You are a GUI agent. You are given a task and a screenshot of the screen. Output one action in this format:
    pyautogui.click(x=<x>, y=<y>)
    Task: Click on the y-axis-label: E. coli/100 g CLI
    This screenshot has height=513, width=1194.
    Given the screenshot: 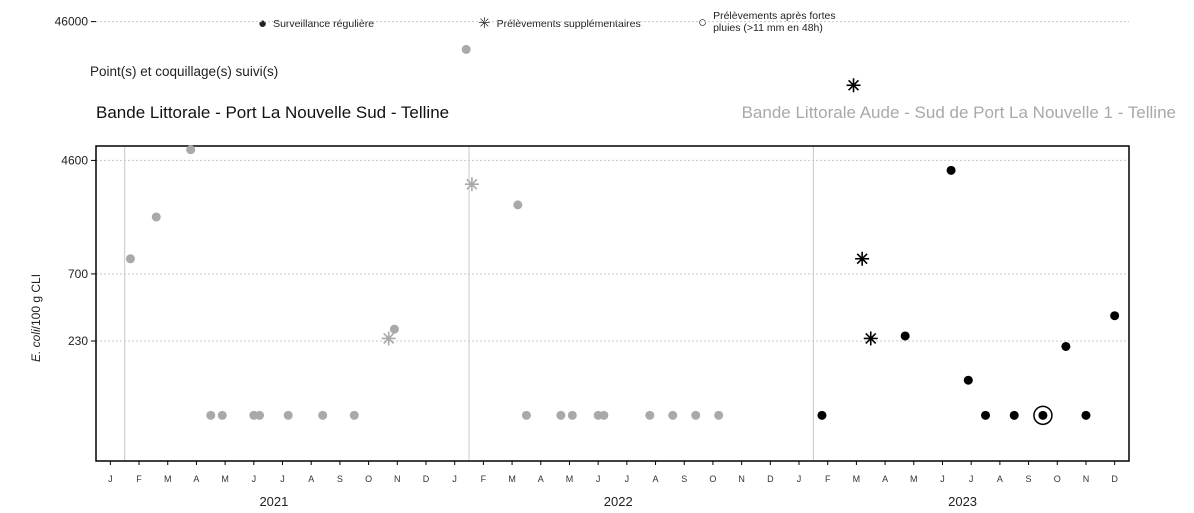 What is the action you would take?
    pyautogui.click(x=36, y=318)
    